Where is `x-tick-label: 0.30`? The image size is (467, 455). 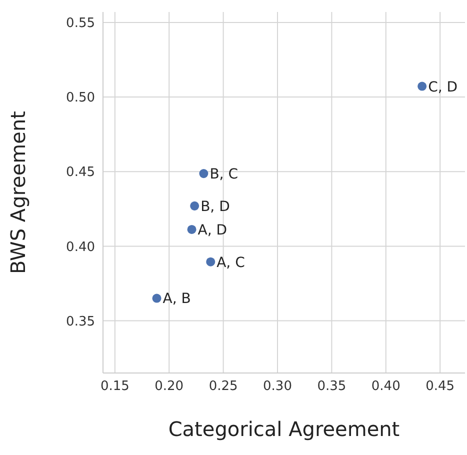 x-tick-label: 0.30 is located at coordinates (277, 386).